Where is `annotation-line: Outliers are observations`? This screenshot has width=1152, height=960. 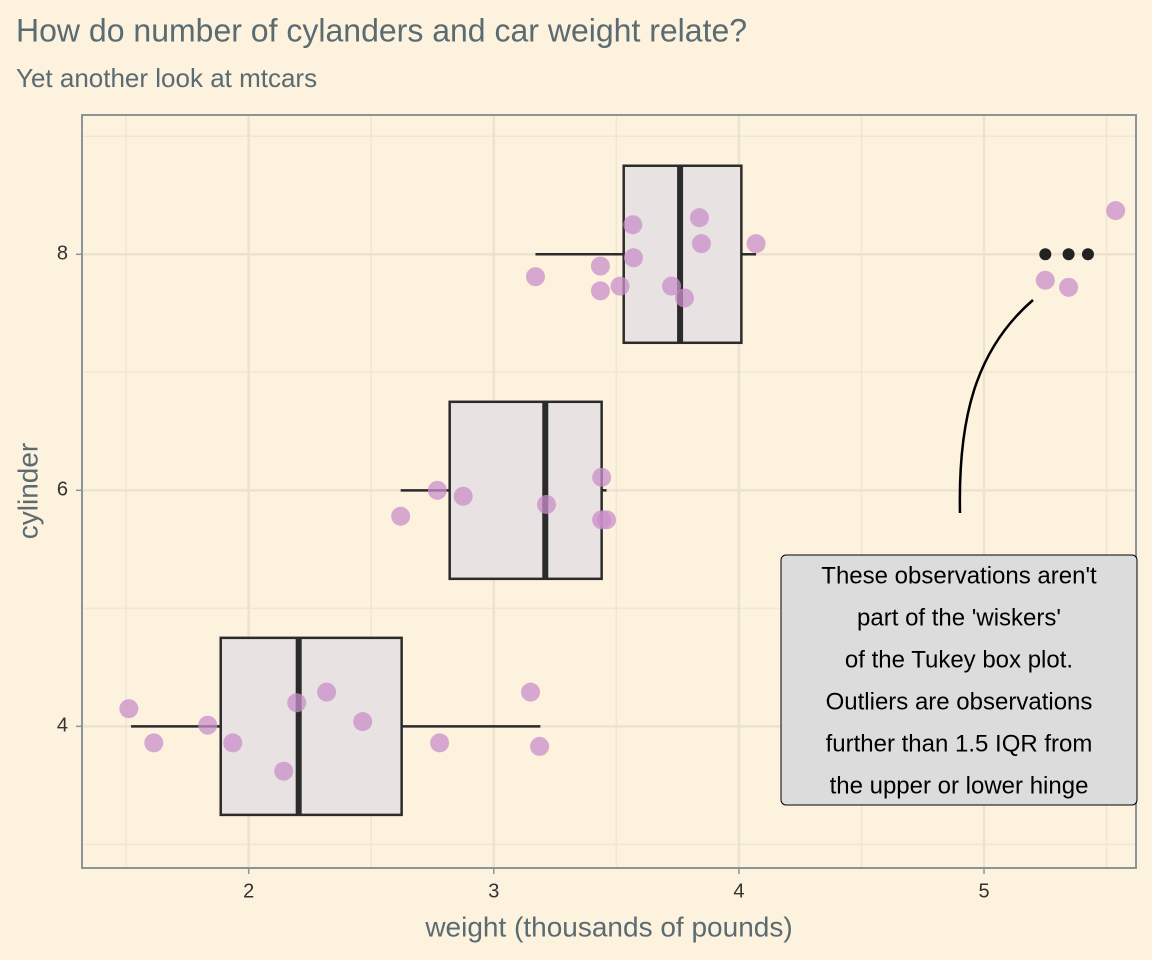
annotation-line: Outliers are observations is located at coordinates (959, 701).